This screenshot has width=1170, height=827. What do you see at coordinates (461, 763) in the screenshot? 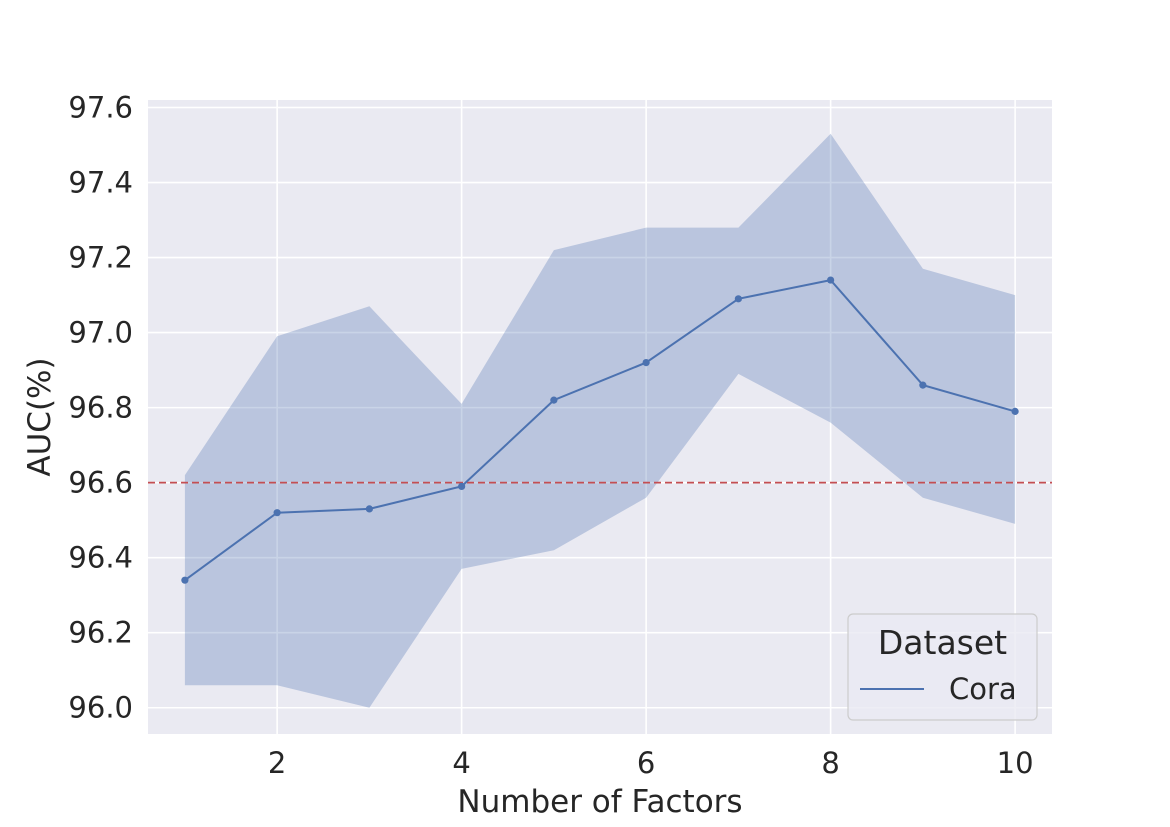
I see `x-tick-label-4: 4` at bounding box center [461, 763].